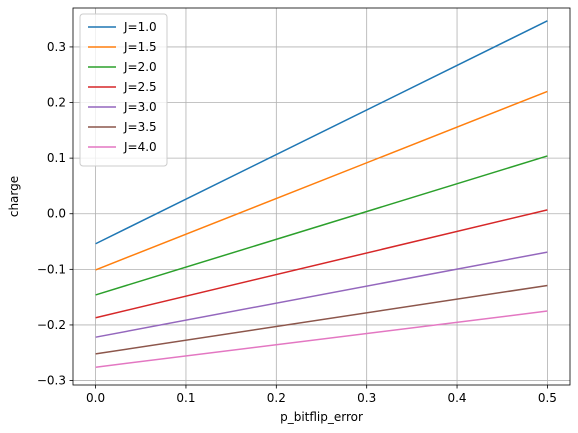  What do you see at coordinates (56, 103) in the screenshot?
I see `y-tick-label: 0.2` at bounding box center [56, 103].